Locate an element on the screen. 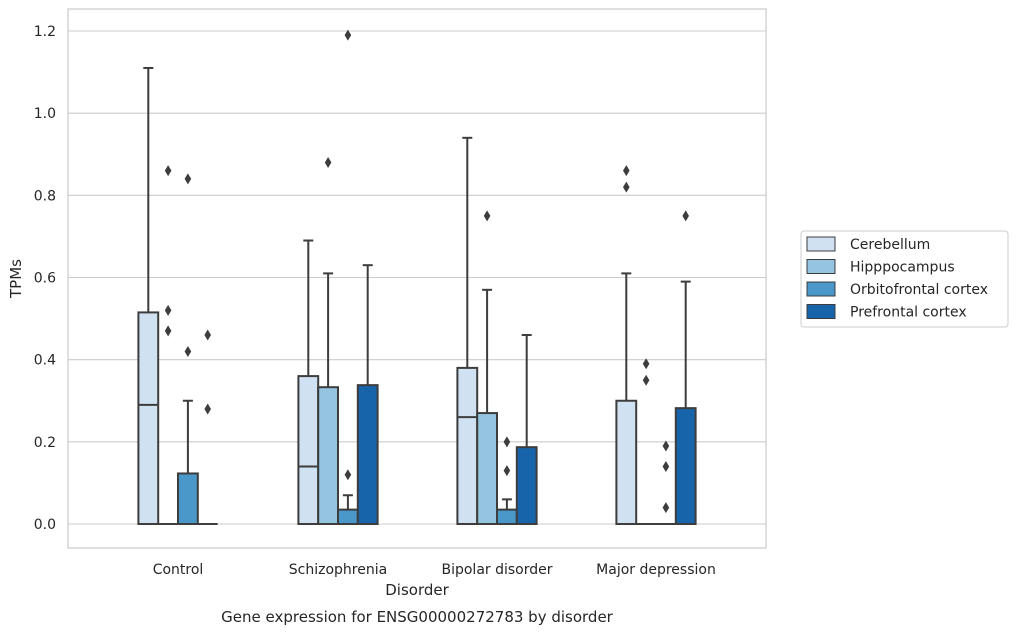 This screenshot has width=1018, height=634. x-tick-label: Bipolar disorder is located at coordinates (496, 570).